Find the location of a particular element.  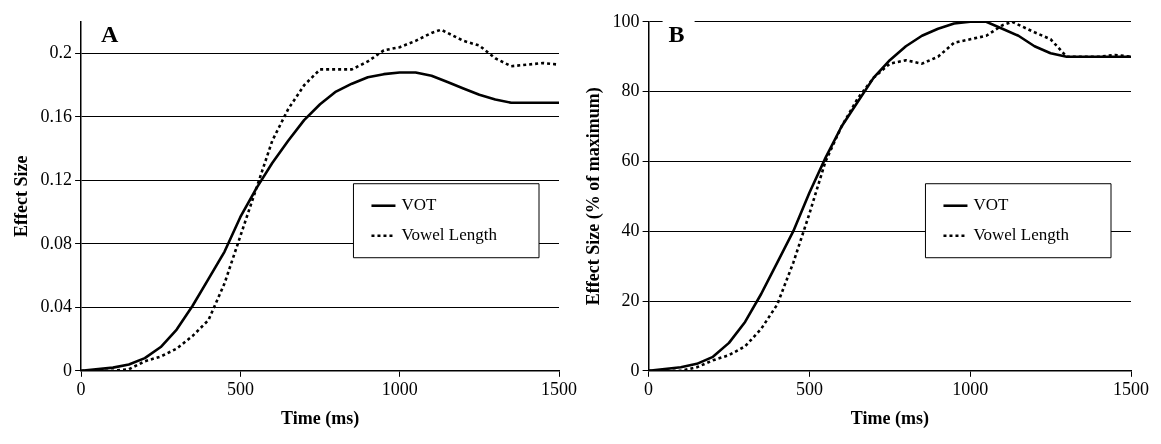

y-tick-label: 0.04 is located at coordinates (56, 306).